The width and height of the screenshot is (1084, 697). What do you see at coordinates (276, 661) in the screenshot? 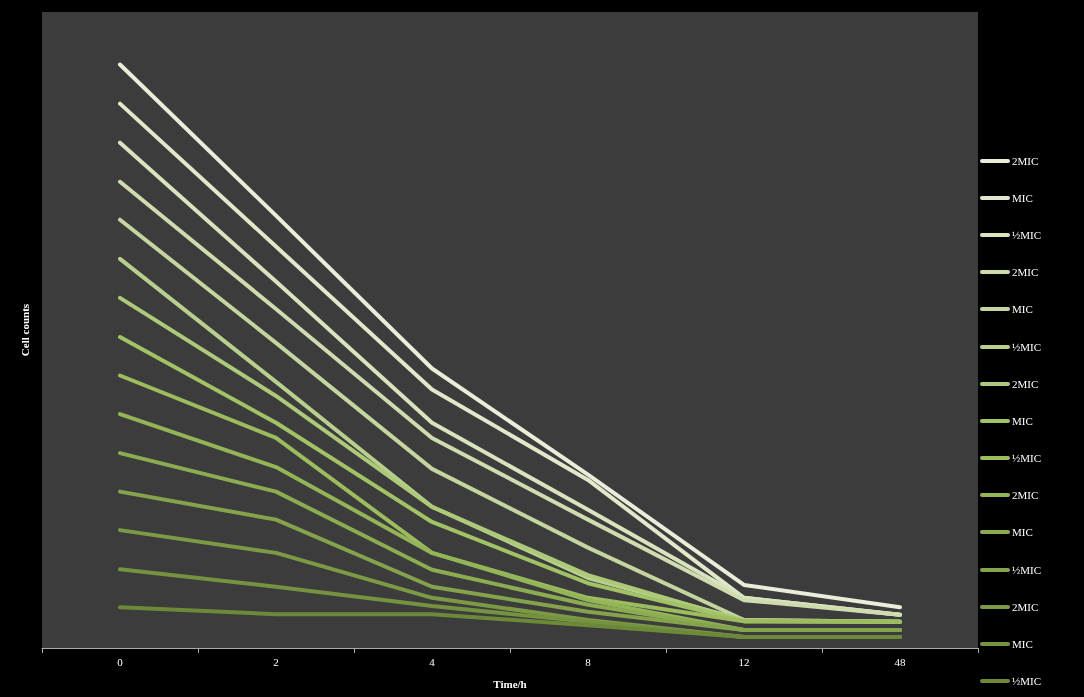
I see `x-tick-label: 2` at bounding box center [276, 661].